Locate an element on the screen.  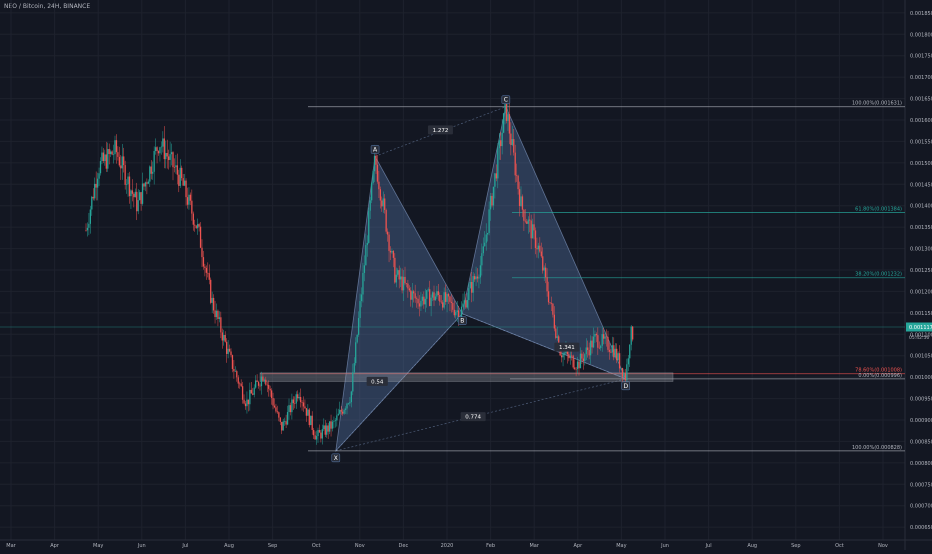
x-tick-label: Apr is located at coordinates (578, 546).